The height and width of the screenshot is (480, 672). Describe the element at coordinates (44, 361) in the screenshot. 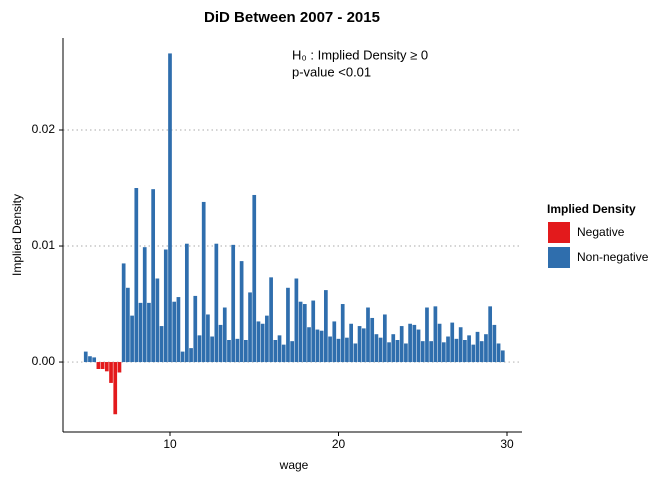

I see `y-tick-label: 0.00` at that location.